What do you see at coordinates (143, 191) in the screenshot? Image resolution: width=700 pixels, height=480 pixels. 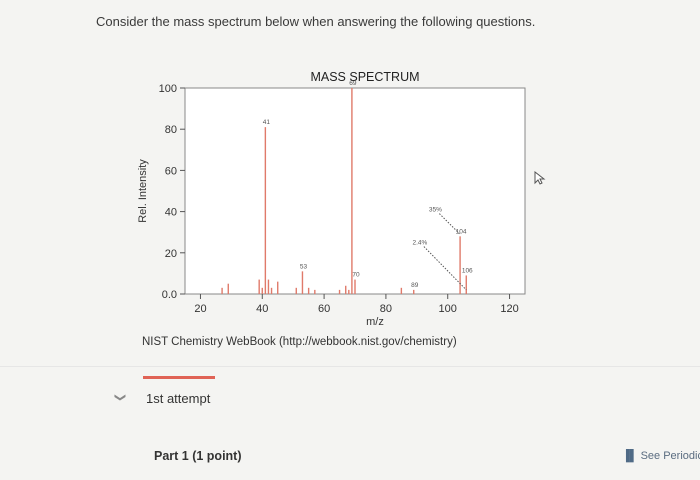 I see `y-axis-label: Rel. Intensity` at bounding box center [143, 191].